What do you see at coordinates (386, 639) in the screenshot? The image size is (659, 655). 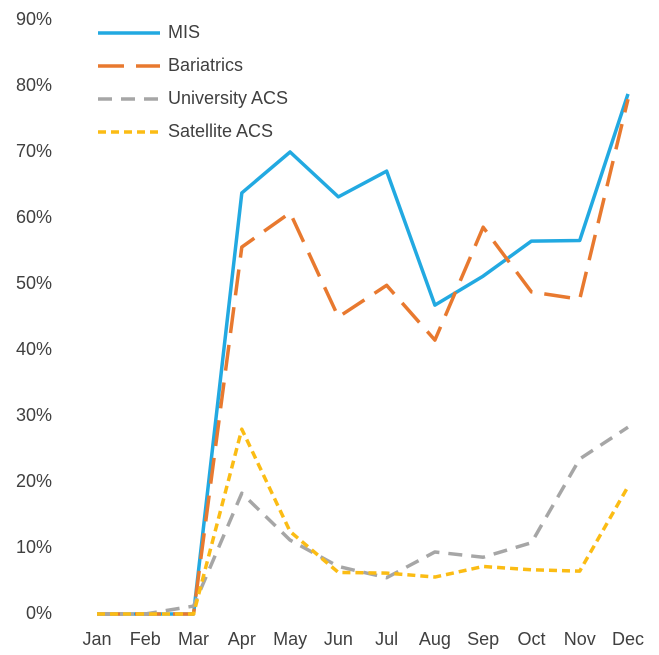 I see `x-tick-label: Jul` at bounding box center [386, 639].